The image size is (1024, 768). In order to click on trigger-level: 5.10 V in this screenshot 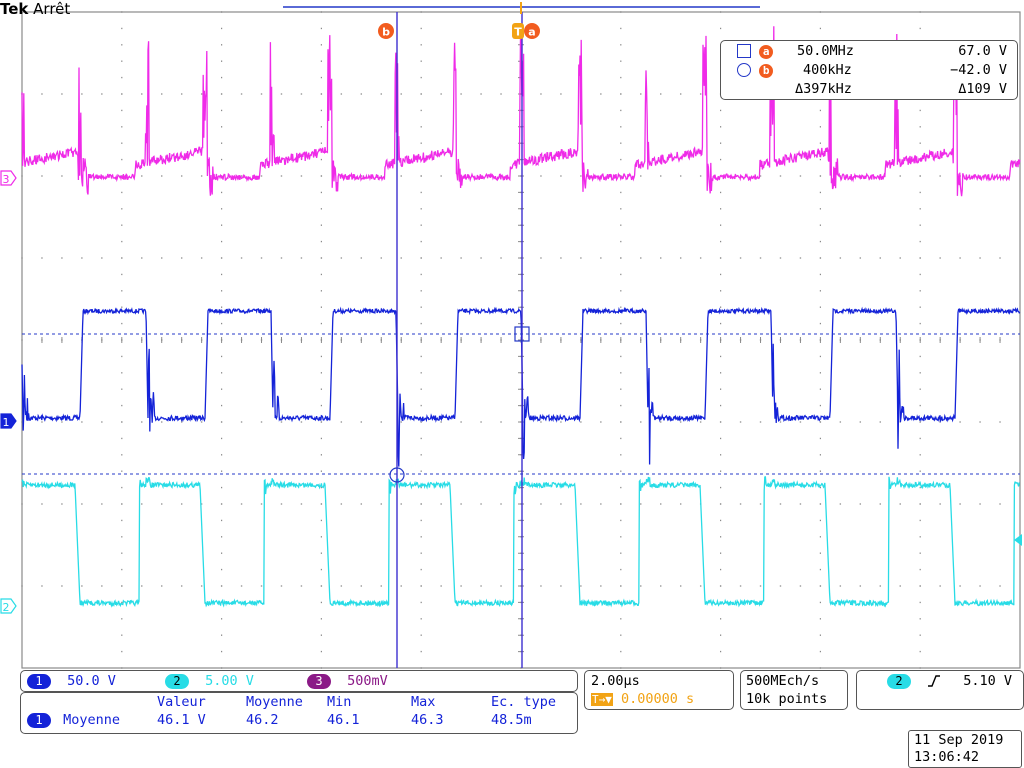, I will do `click(988, 681)`.